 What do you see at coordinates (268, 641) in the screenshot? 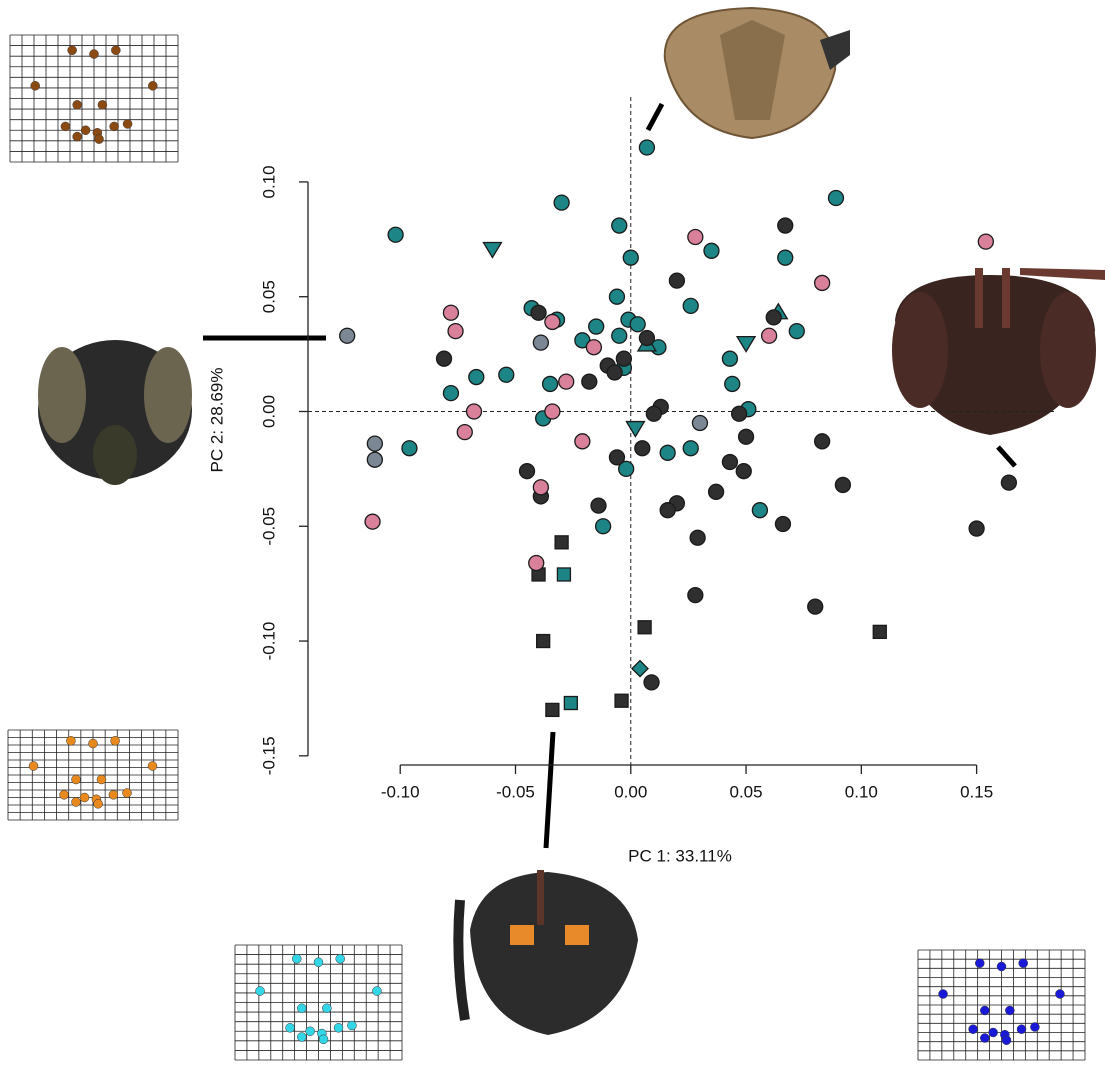
I see `y-tick-label: -0.10` at bounding box center [268, 641].